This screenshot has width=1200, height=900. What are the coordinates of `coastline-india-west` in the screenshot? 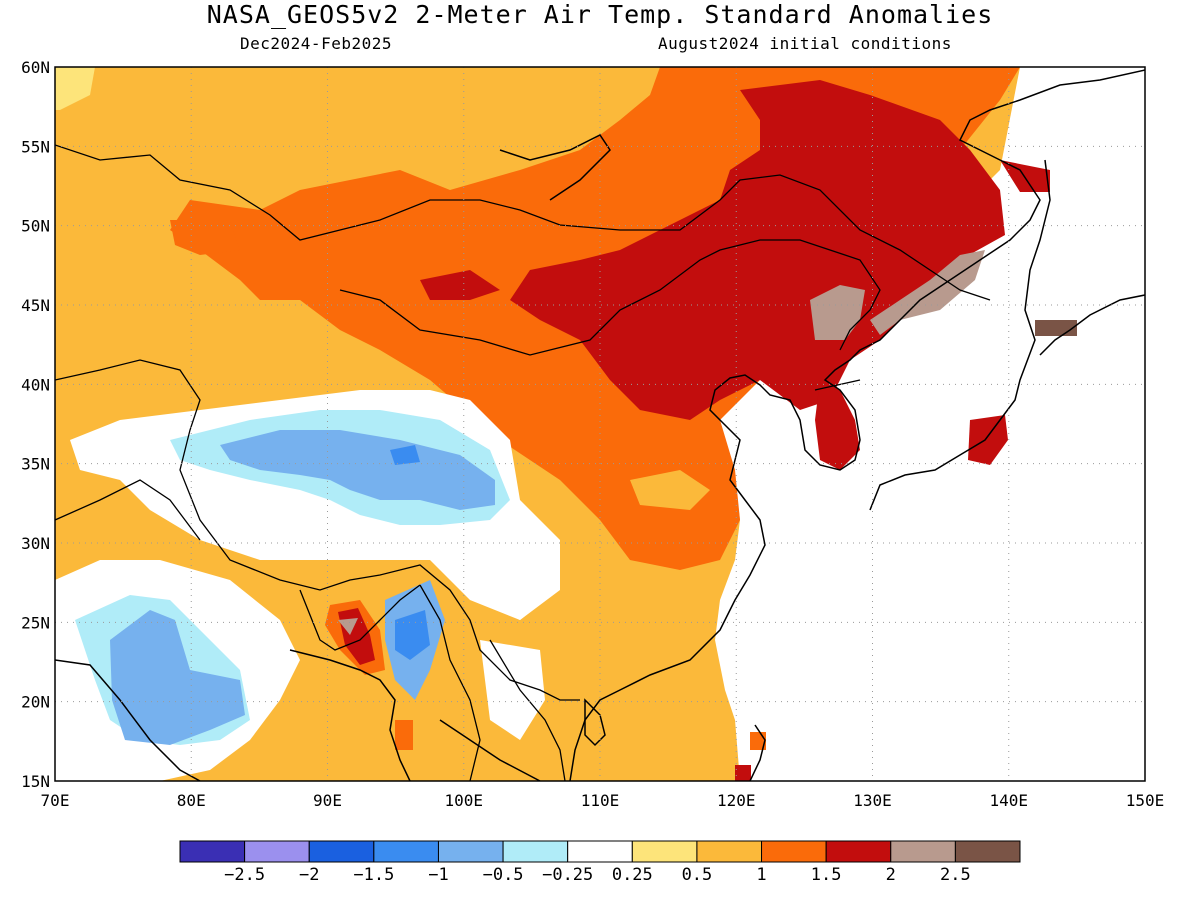 It's located at (128, 720).